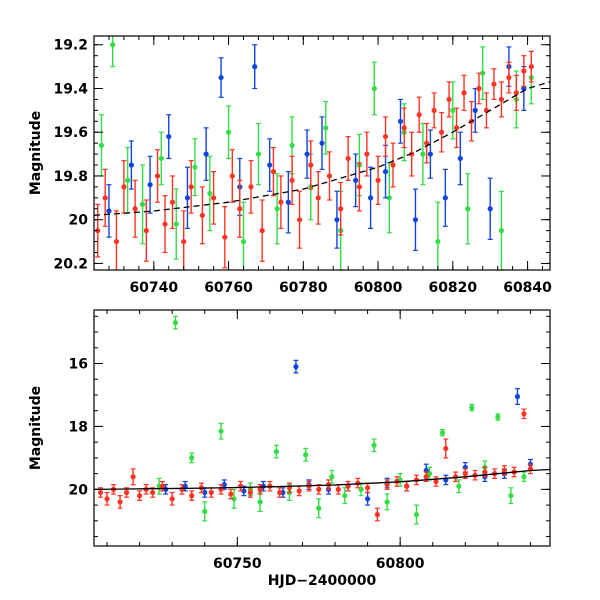 The width and height of the screenshot is (600, 600). I want to click on bottom-series-red, so click(315, 465).